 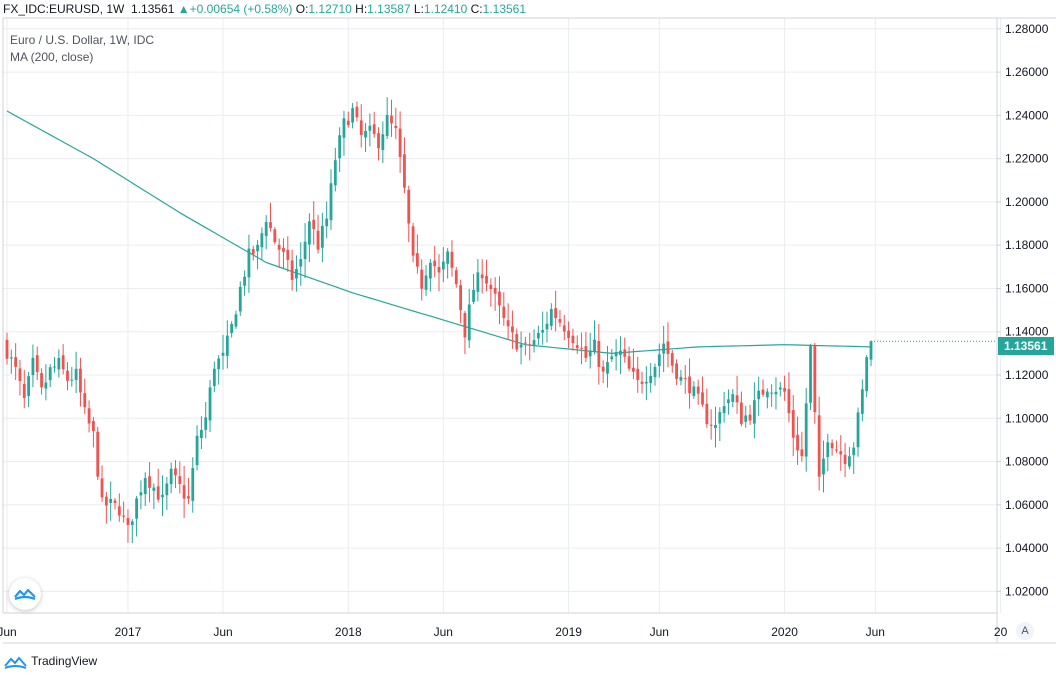 I want to click on tradingview-logo-button, so click(x=25, y=594).